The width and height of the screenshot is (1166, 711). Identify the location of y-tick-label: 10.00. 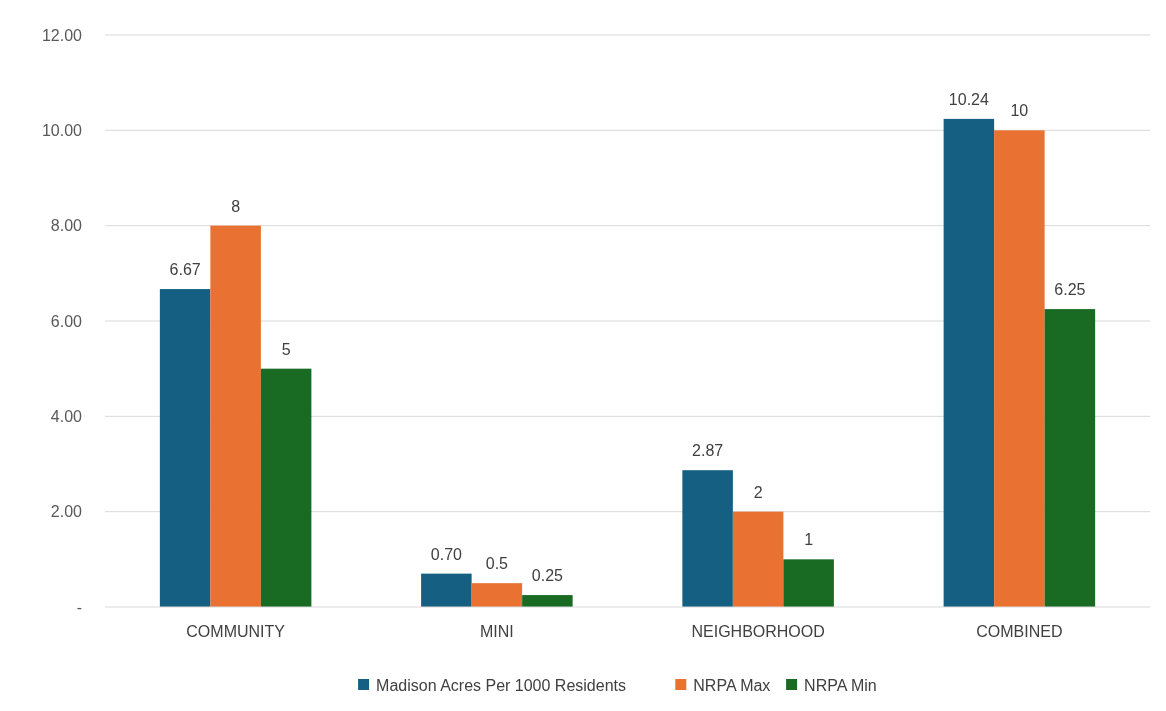
(62, 130).